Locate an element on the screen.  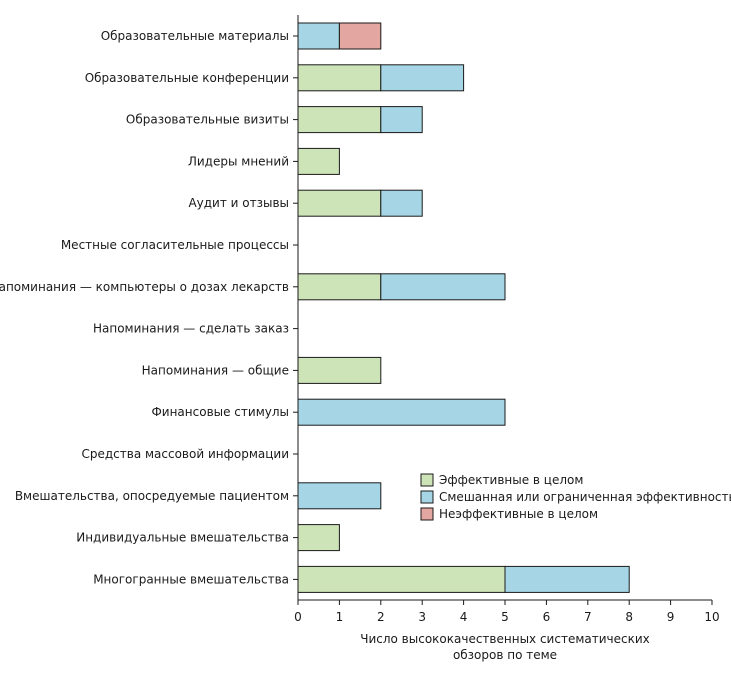
x-tick-label: 10 is located at coordinates (711, 617).